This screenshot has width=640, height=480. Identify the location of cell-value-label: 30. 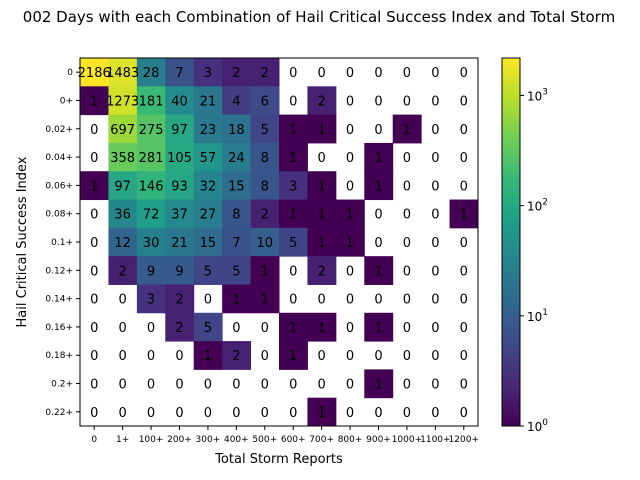
(151, 243).